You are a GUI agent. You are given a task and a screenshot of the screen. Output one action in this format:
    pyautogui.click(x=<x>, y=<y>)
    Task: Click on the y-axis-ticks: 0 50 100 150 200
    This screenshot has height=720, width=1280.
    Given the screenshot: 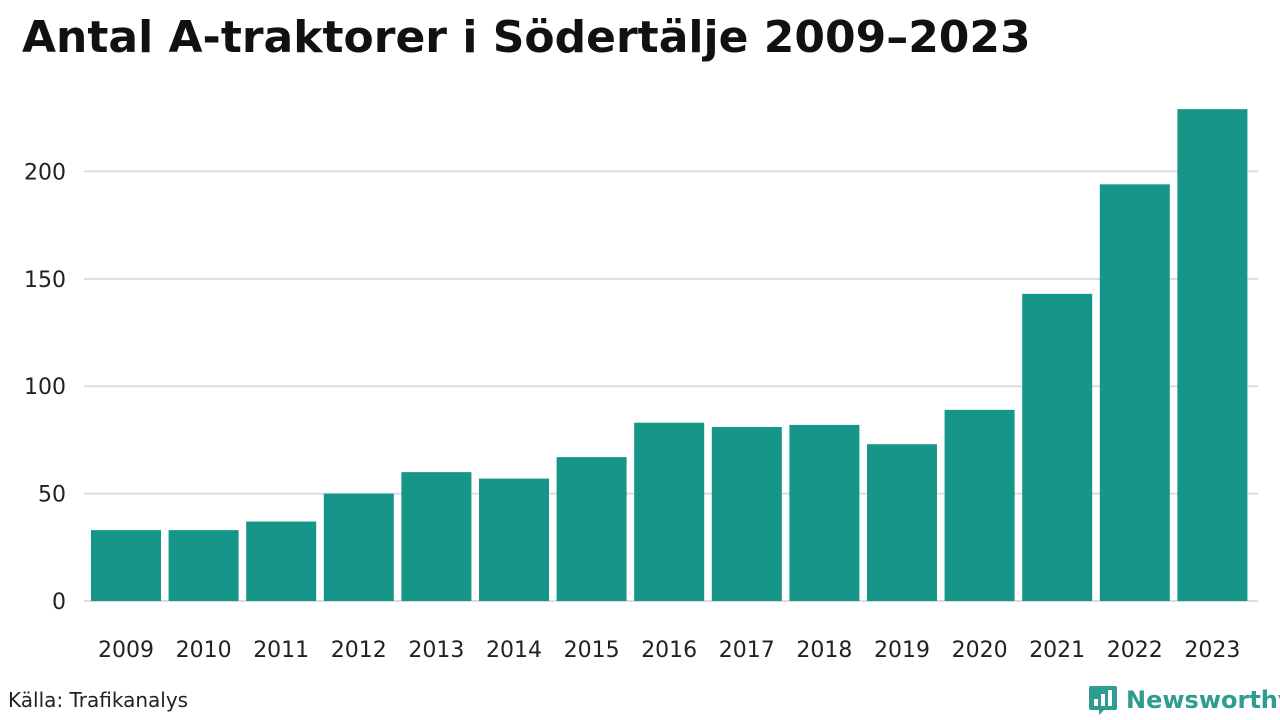 What is the action you would take?
    pyautogui.click(x=45, y=387)
    